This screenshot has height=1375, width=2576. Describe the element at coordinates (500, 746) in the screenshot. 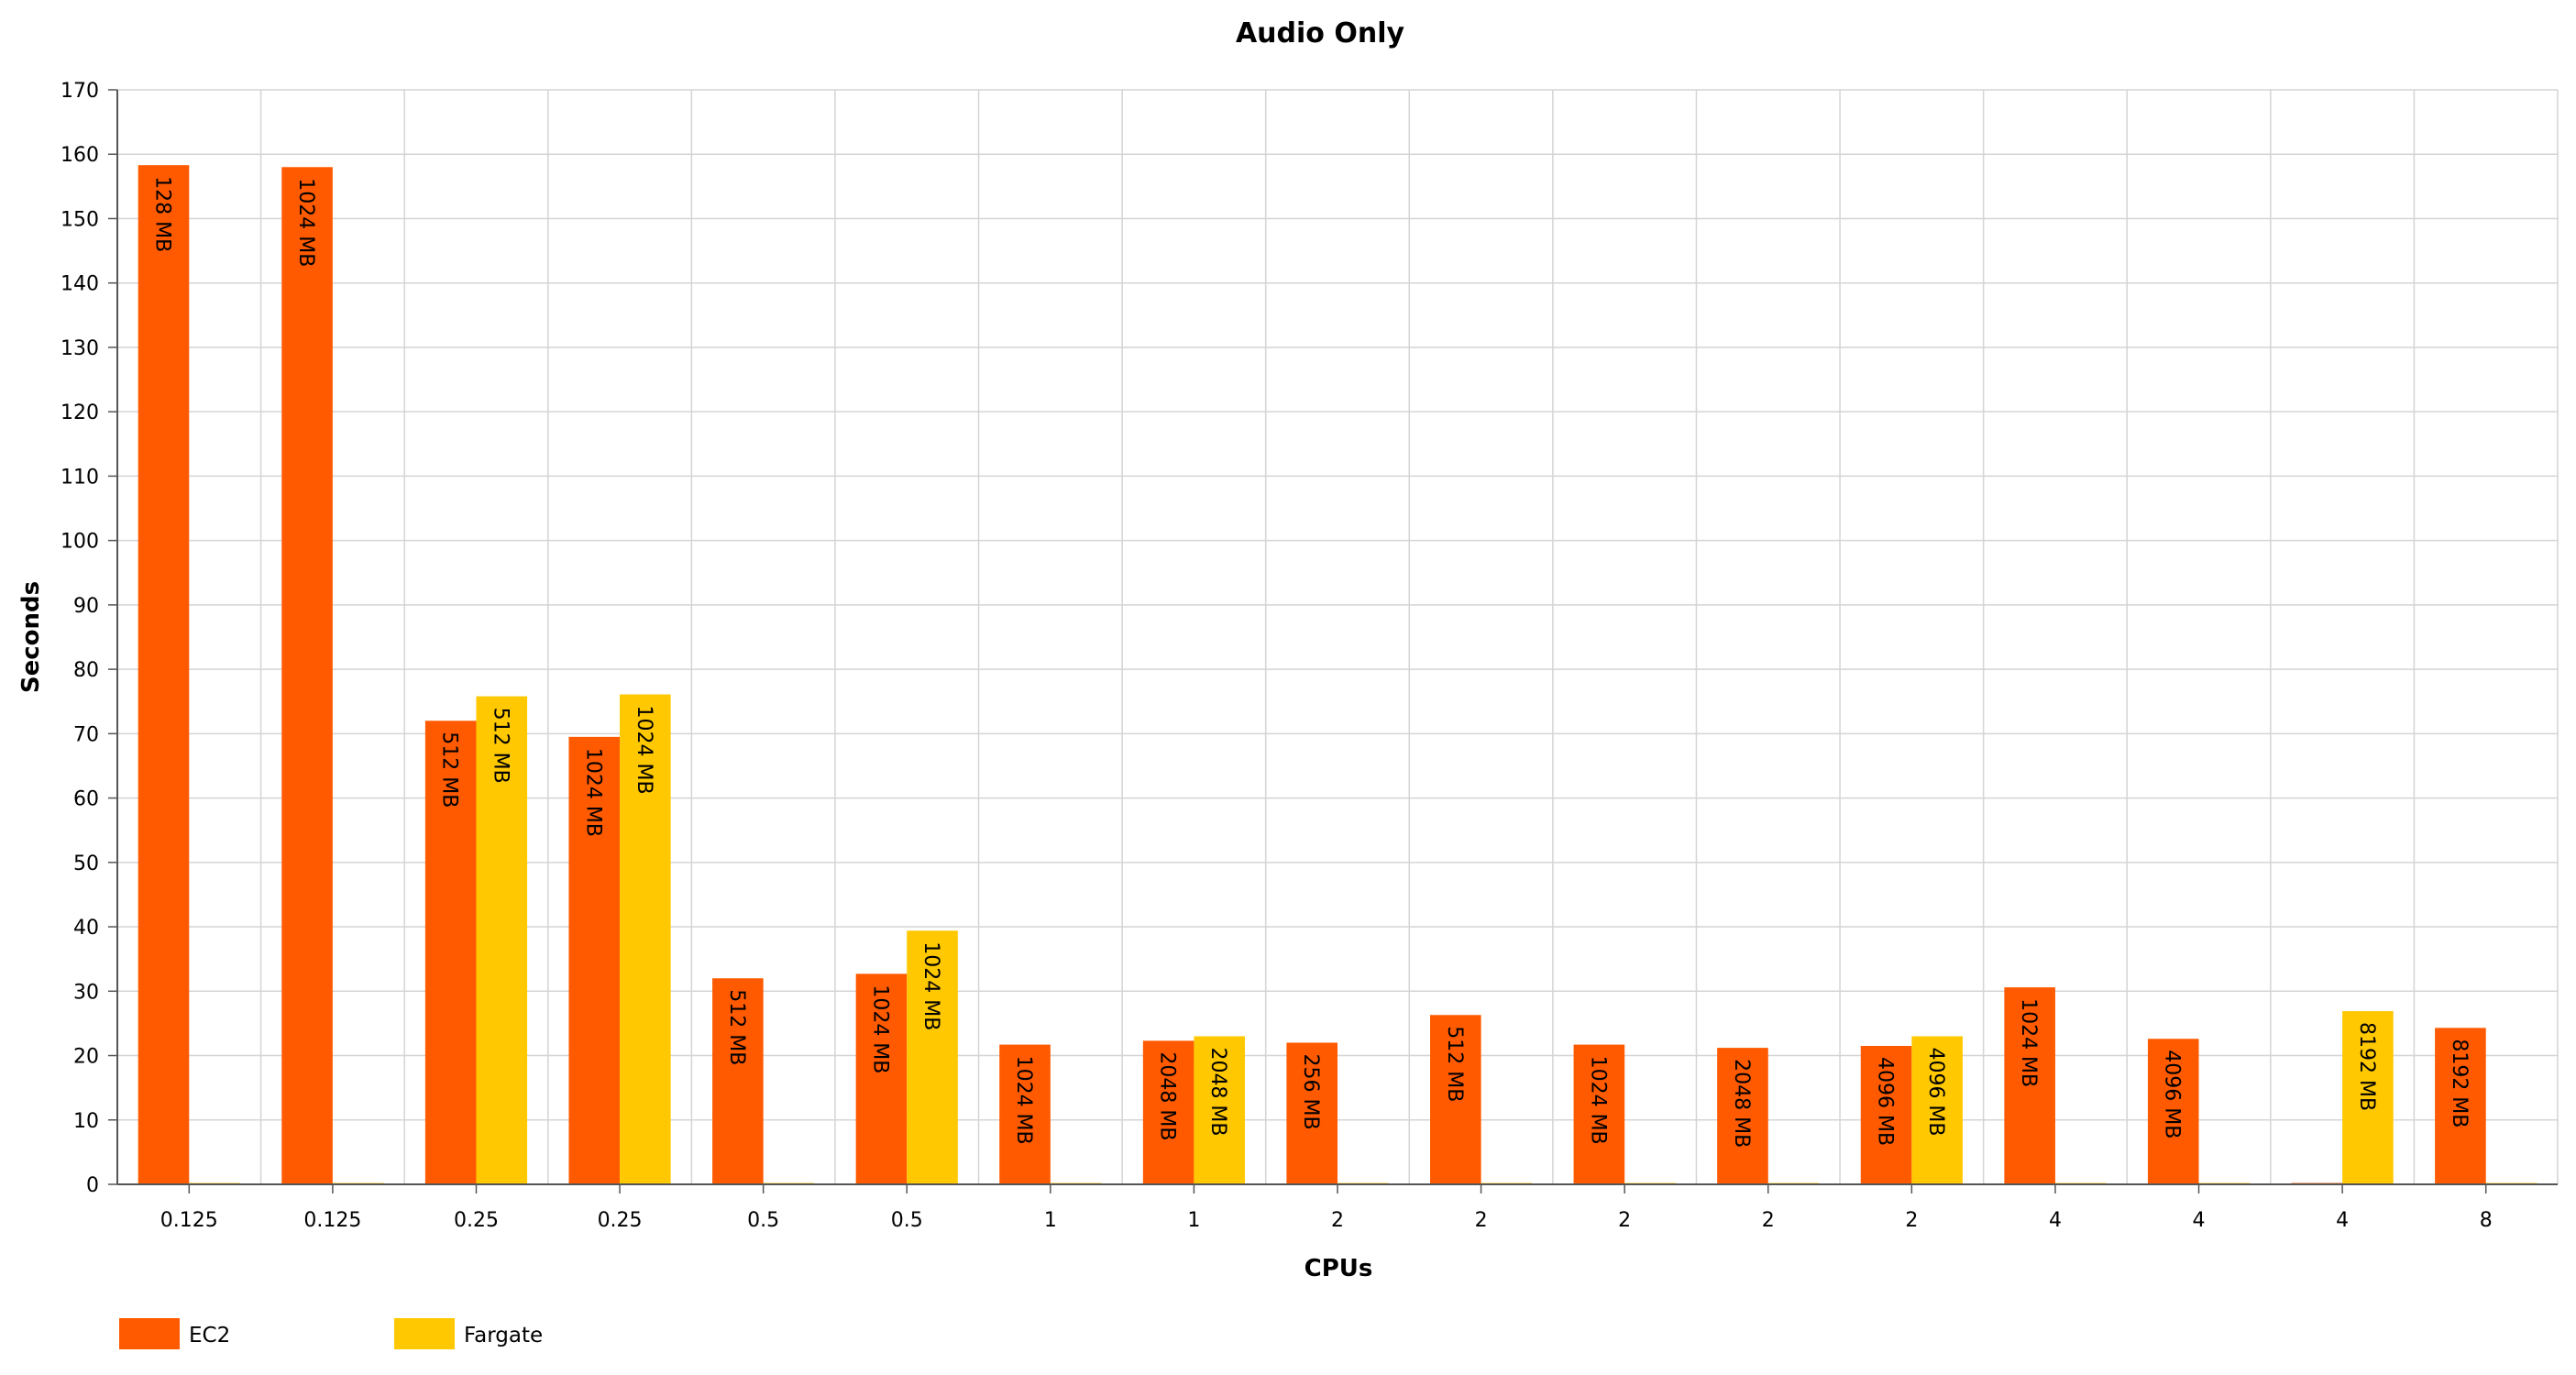

I see `bar-label-fargate: 512 MB` at that location.